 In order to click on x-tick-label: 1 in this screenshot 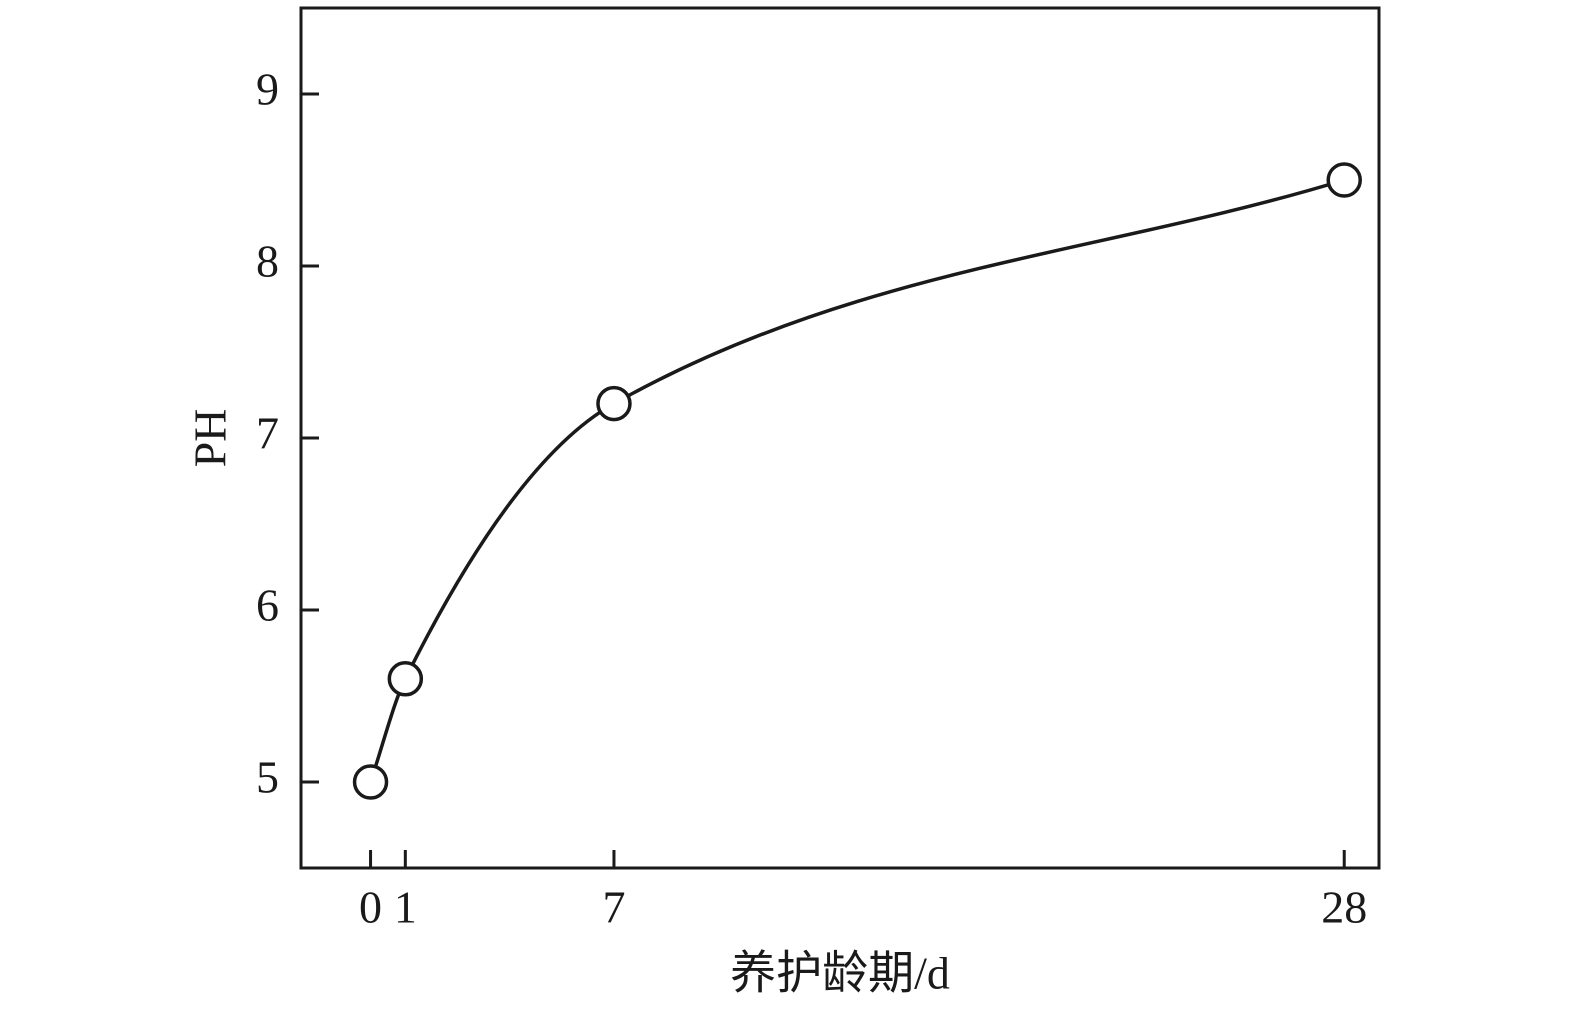, I will do `click(405, 907)`.